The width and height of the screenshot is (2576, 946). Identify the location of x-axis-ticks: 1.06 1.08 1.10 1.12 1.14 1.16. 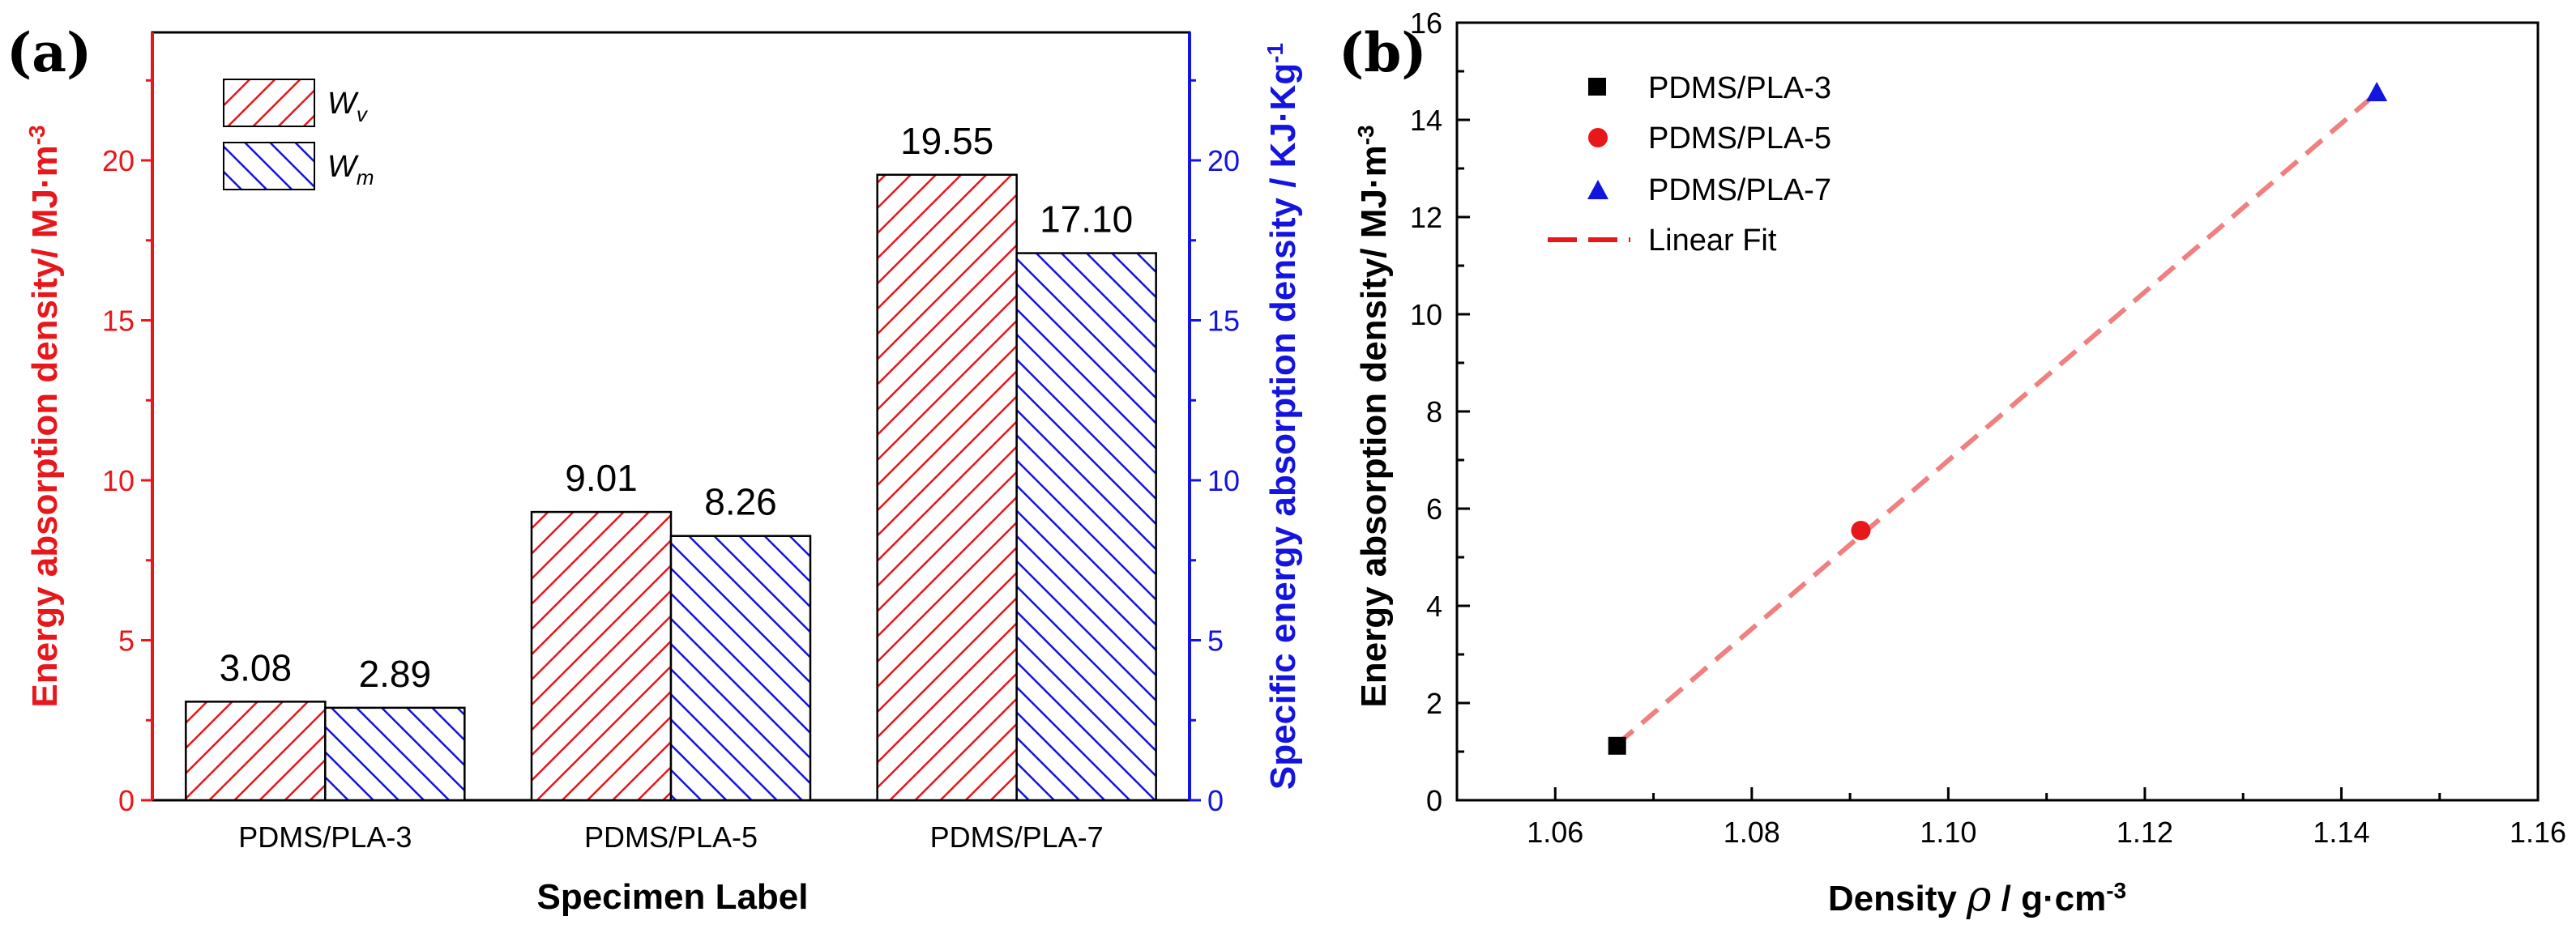
(2010, 818).